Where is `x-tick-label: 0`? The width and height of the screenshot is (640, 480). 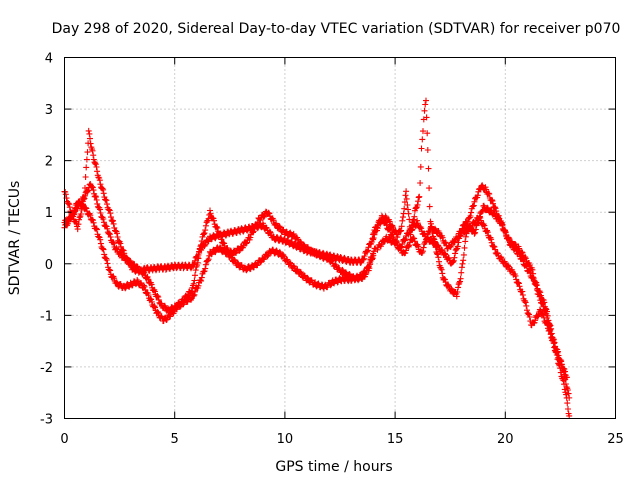
x-tick-label: 0 is located at coordinates (64, 439).